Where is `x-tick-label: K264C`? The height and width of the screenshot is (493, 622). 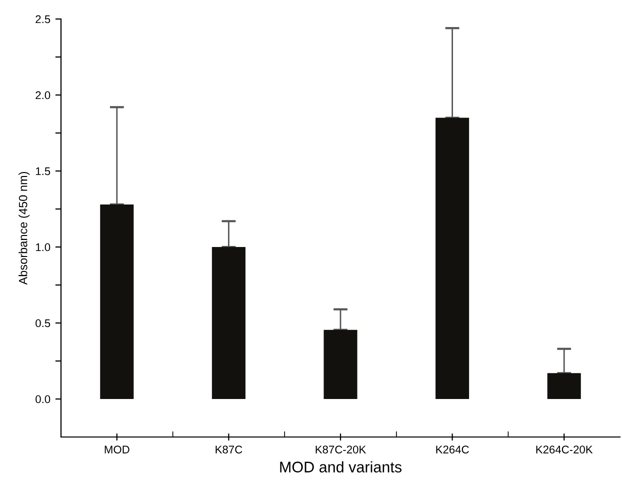 x-tick-label: K264C is located at coordinates (452, 450).